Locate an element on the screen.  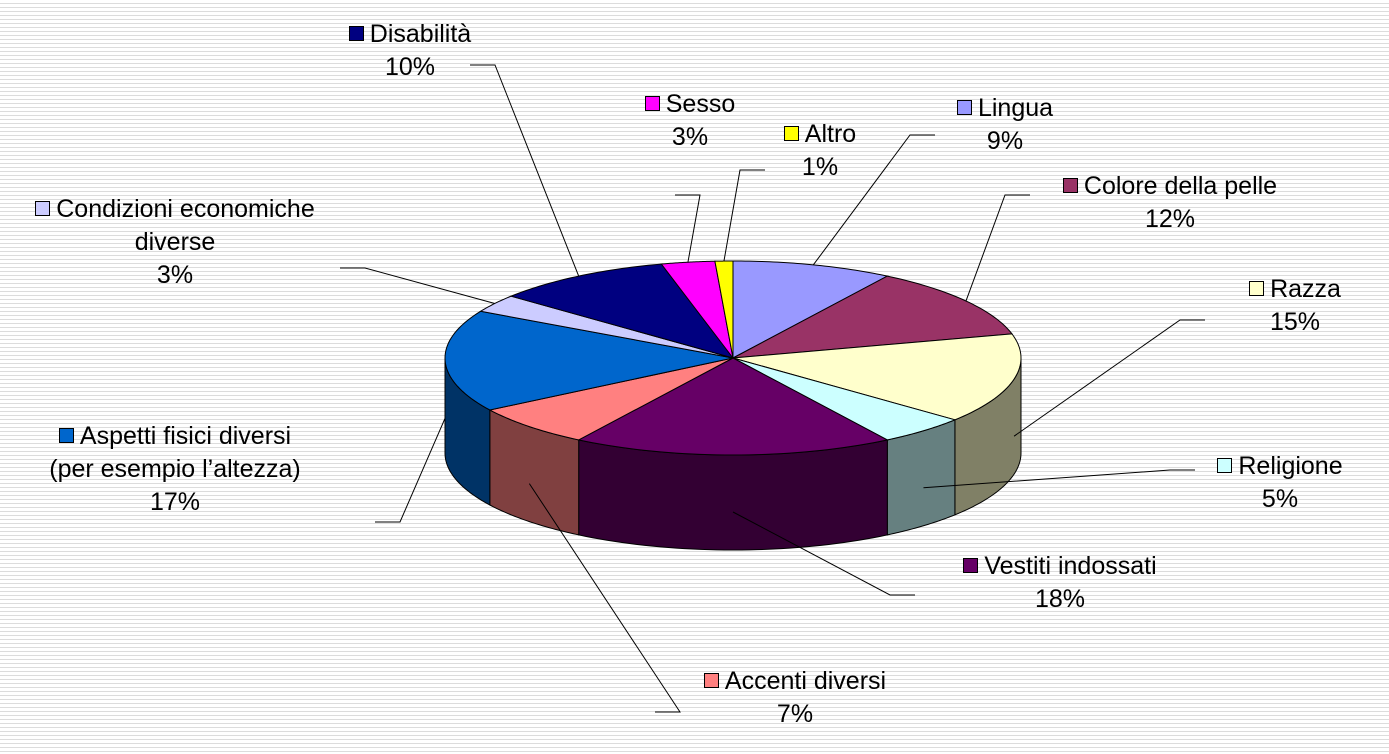
category-label: Disabilità is located at coordinates (420, 34).